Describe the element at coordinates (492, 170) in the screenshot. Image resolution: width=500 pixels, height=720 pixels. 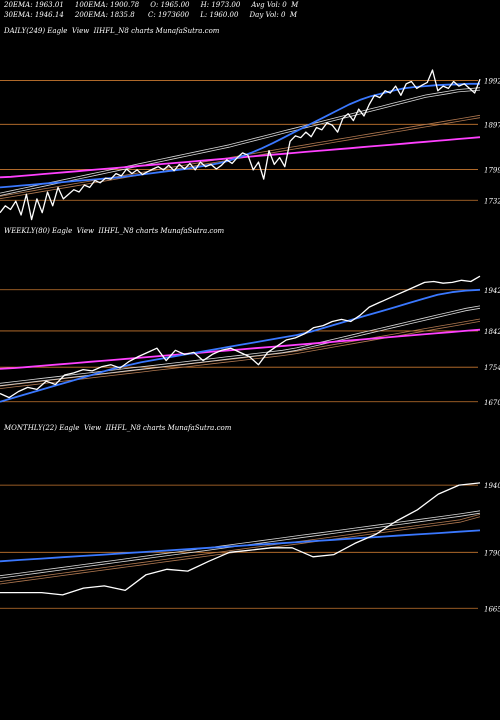
I see `daily-y-tick-label: 1799` at that location.